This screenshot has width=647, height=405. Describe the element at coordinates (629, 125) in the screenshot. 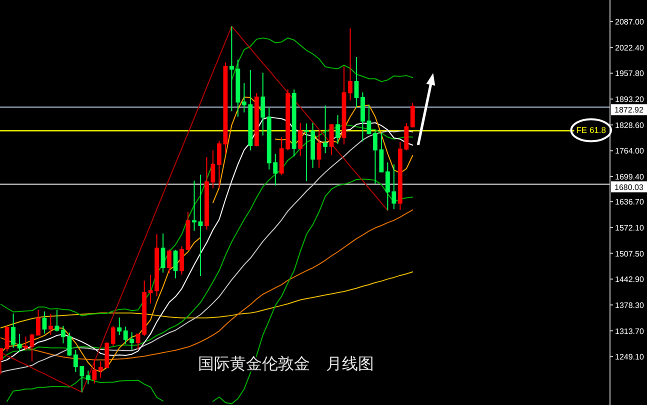

I see `y-tick-label: 1828.60` at that location.